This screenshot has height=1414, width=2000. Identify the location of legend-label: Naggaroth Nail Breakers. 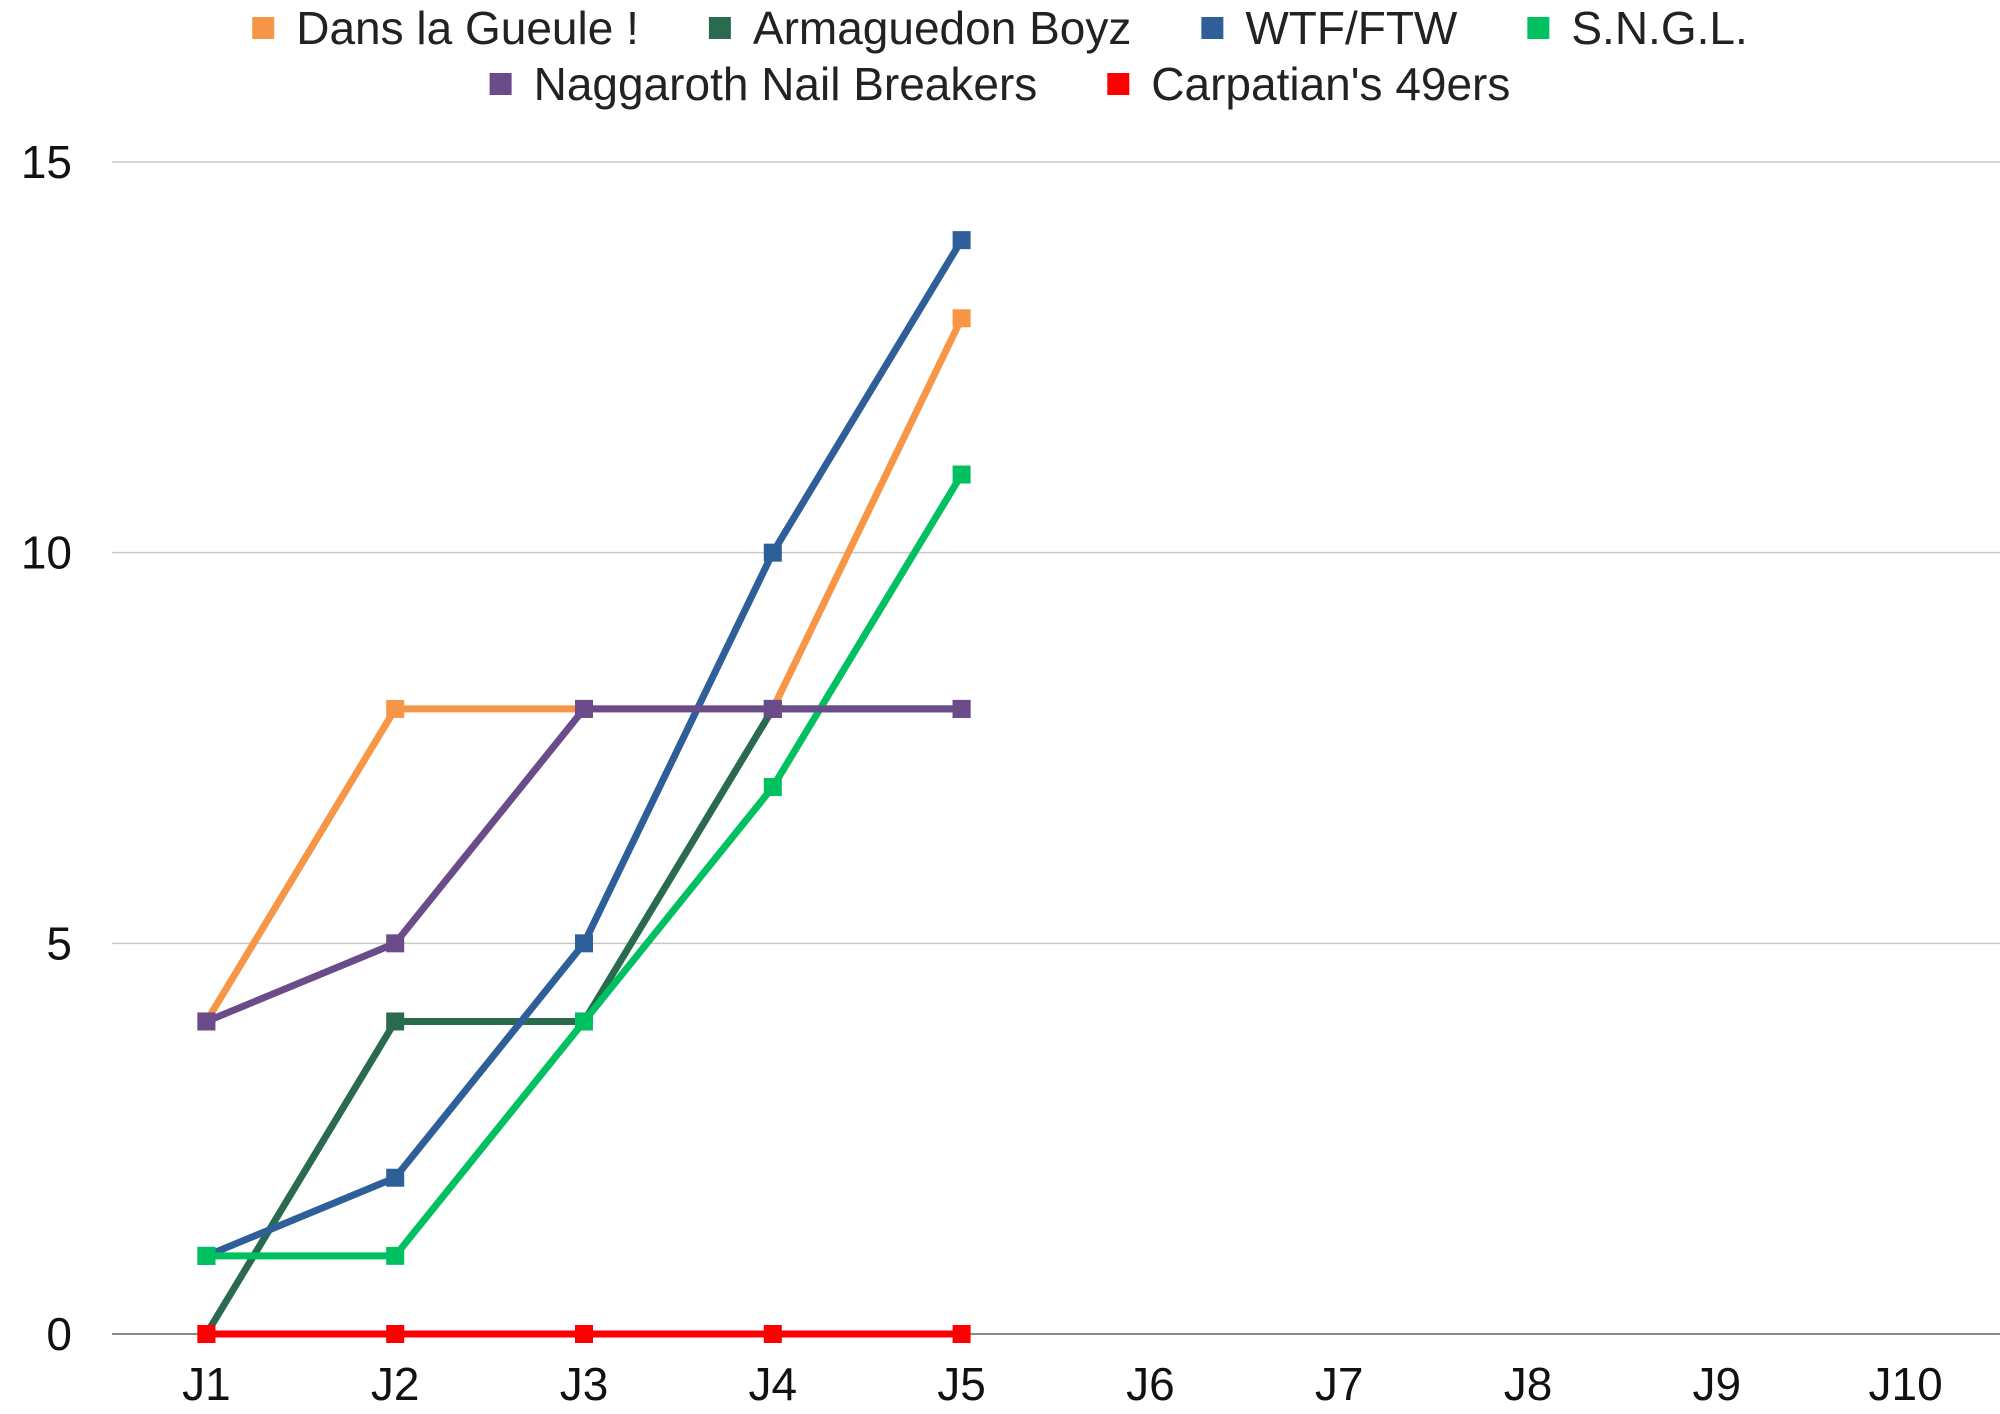
(786, 84).